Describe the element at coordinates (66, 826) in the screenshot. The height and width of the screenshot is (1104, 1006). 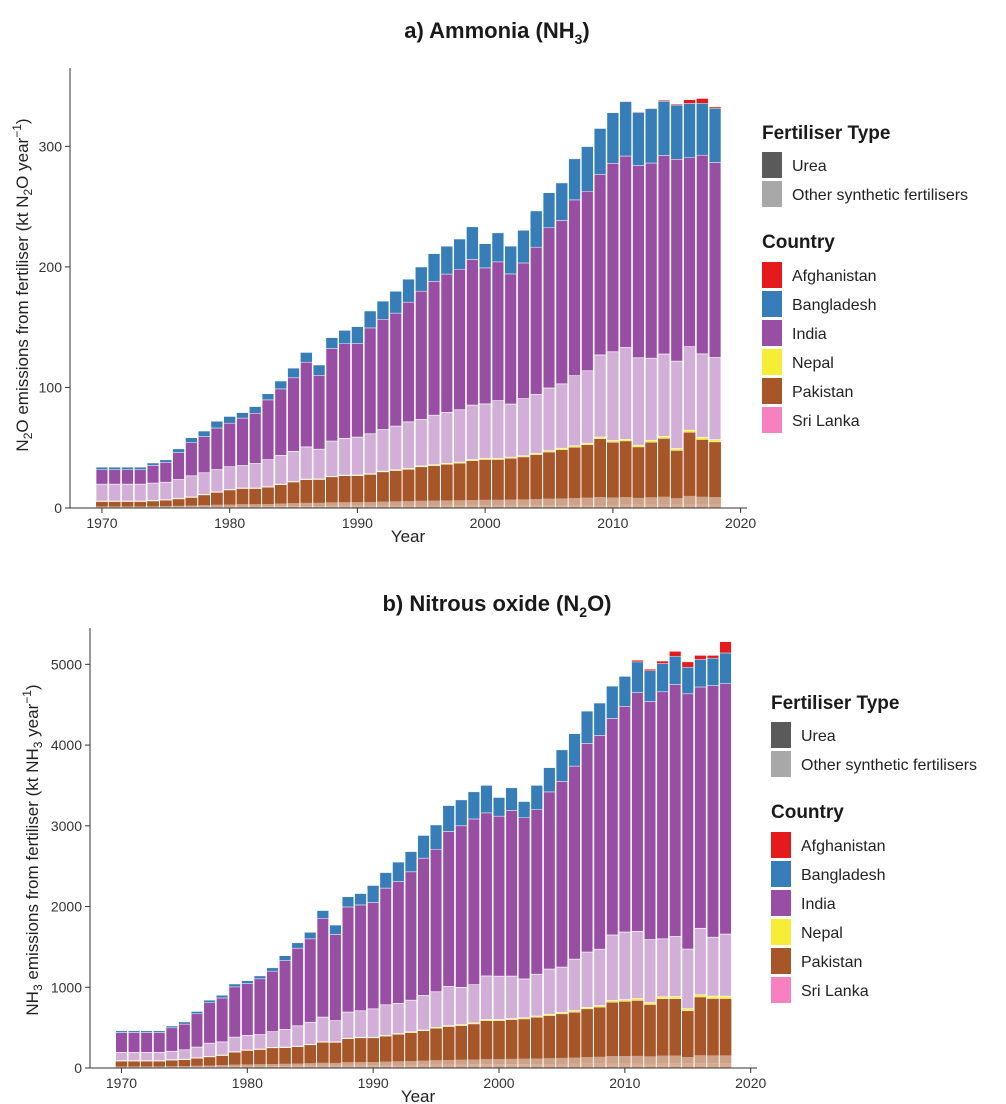
I see `y-tick-label: 3000` at that location.